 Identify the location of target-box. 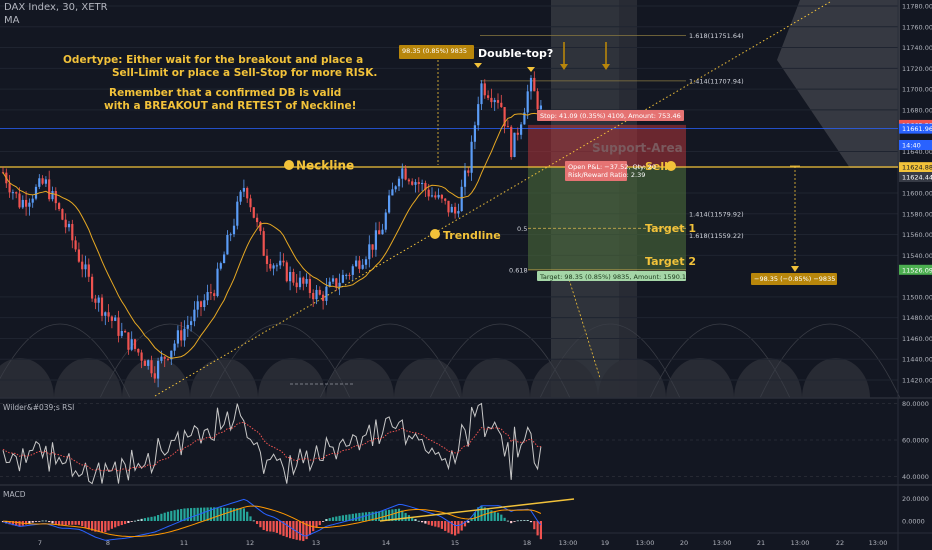
(611, 276).